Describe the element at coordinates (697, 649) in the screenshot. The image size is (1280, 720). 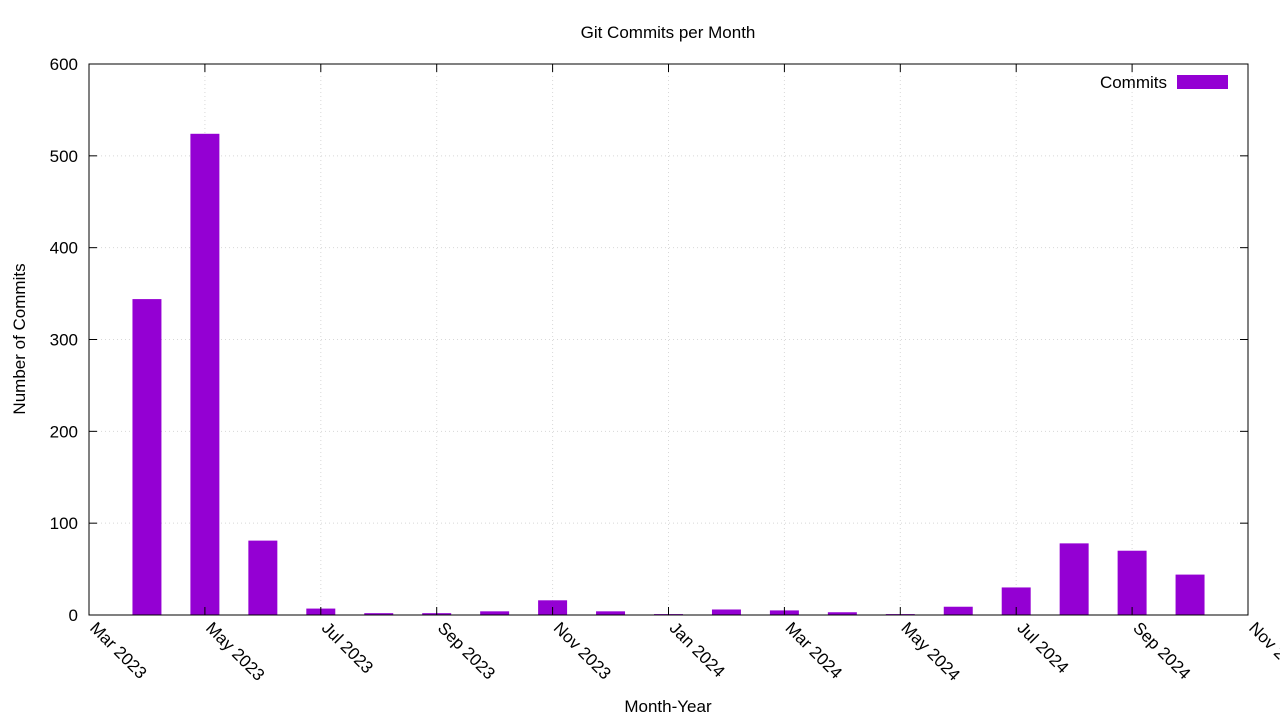
I see `x-tick-label: Jan 2024` at that location.